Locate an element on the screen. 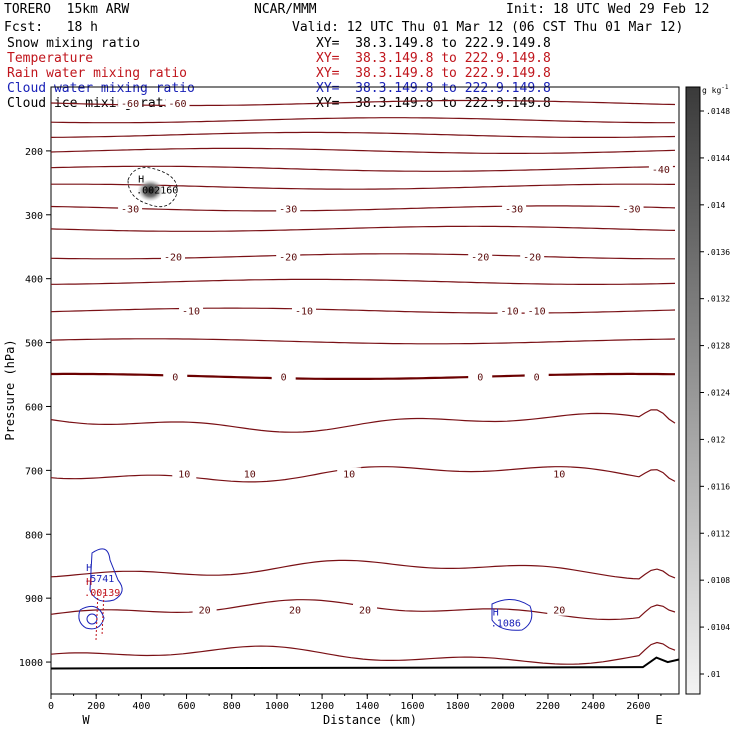 This screenshot has height=740, width=740. maximum-marker-value: .5741 is located at coordinates (99, 579).